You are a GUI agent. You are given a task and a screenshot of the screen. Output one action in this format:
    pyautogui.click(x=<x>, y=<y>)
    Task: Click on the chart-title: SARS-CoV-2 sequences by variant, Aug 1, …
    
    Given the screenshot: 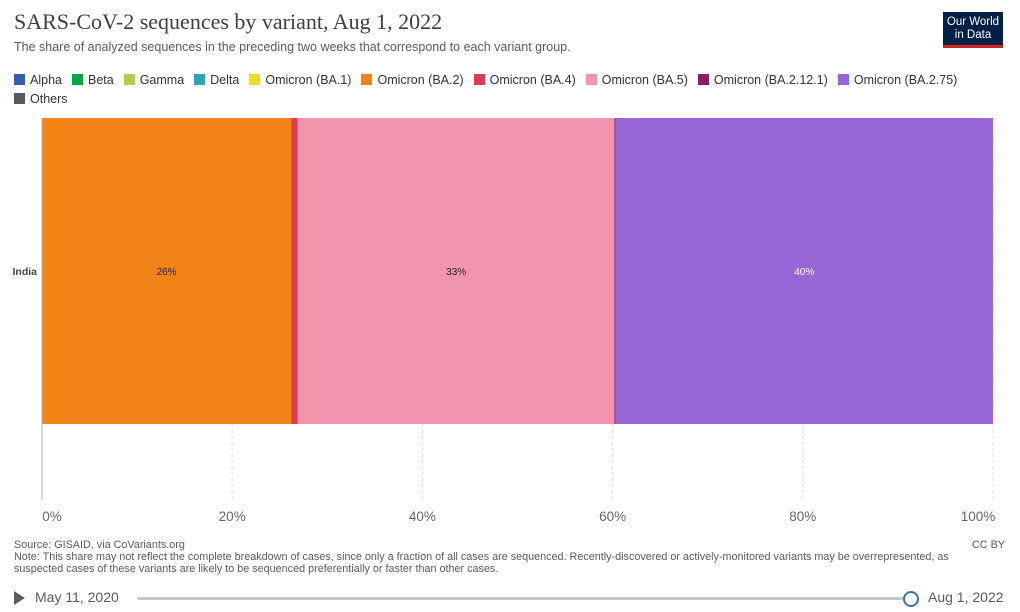 What is the action you would take?
    pyautogui.click(x=228, y=21)
    